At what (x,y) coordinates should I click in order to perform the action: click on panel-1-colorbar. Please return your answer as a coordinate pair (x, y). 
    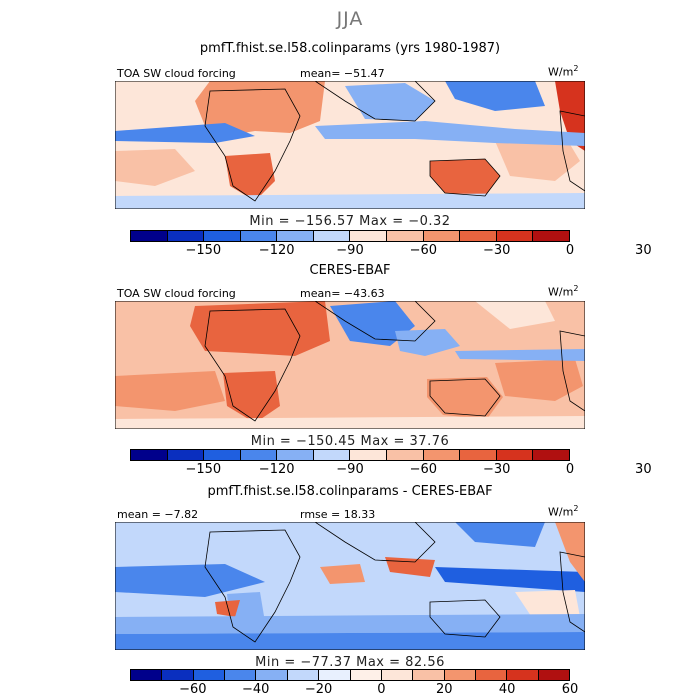
    Looking at the image, I should click on (350, 236).